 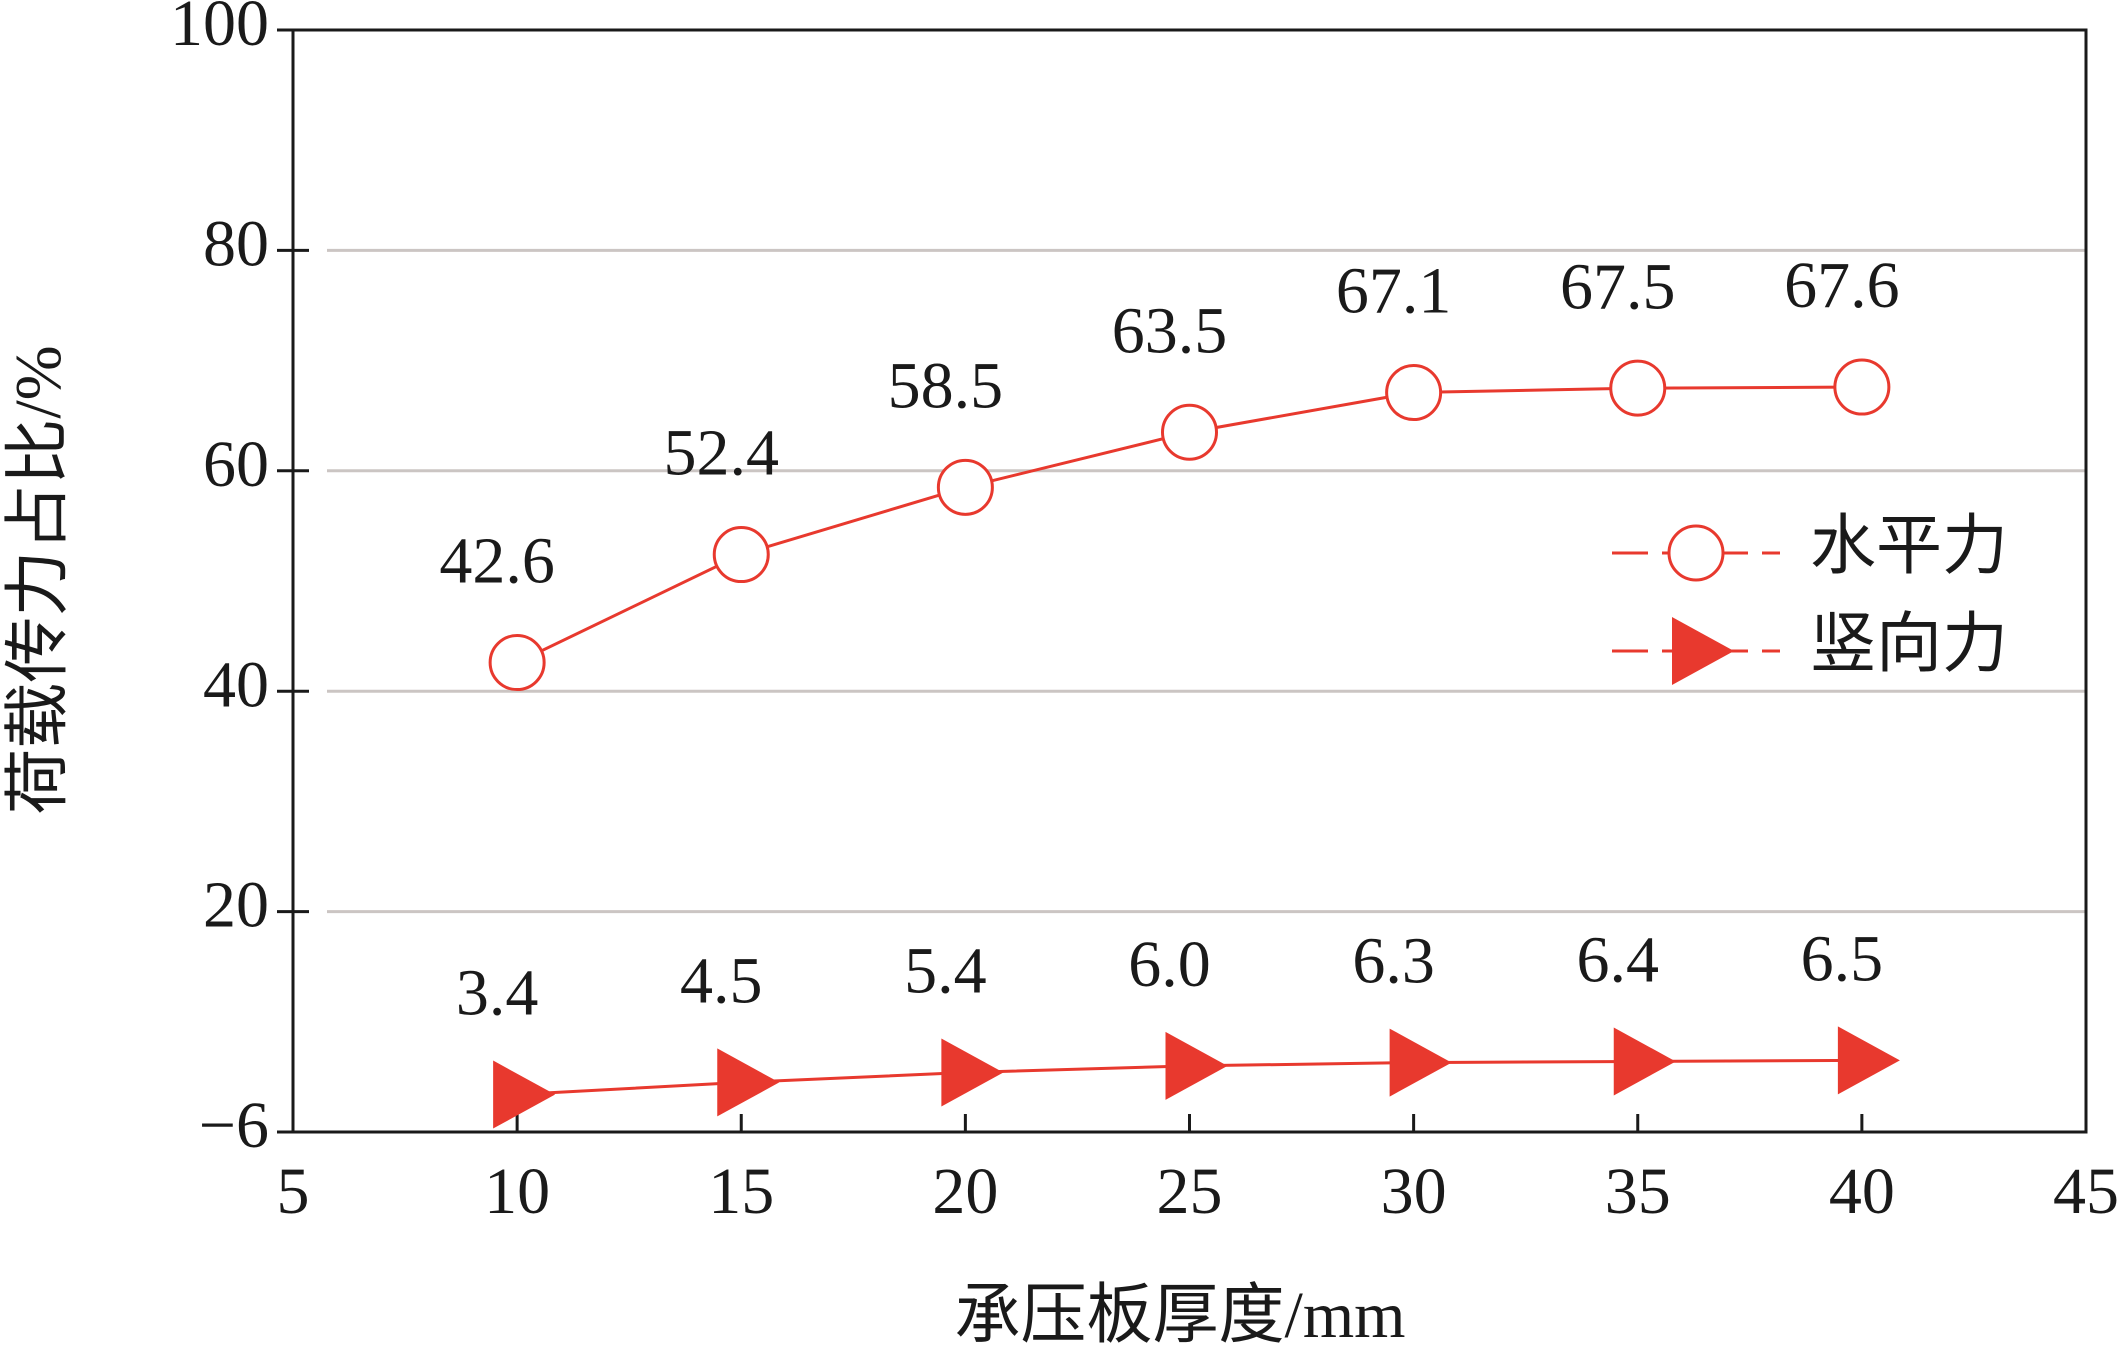 What do you see at coordinates (1414, 1191) in the screenshot?
I see `x-tick-label: 30` at bounding box center [1414, 1191].